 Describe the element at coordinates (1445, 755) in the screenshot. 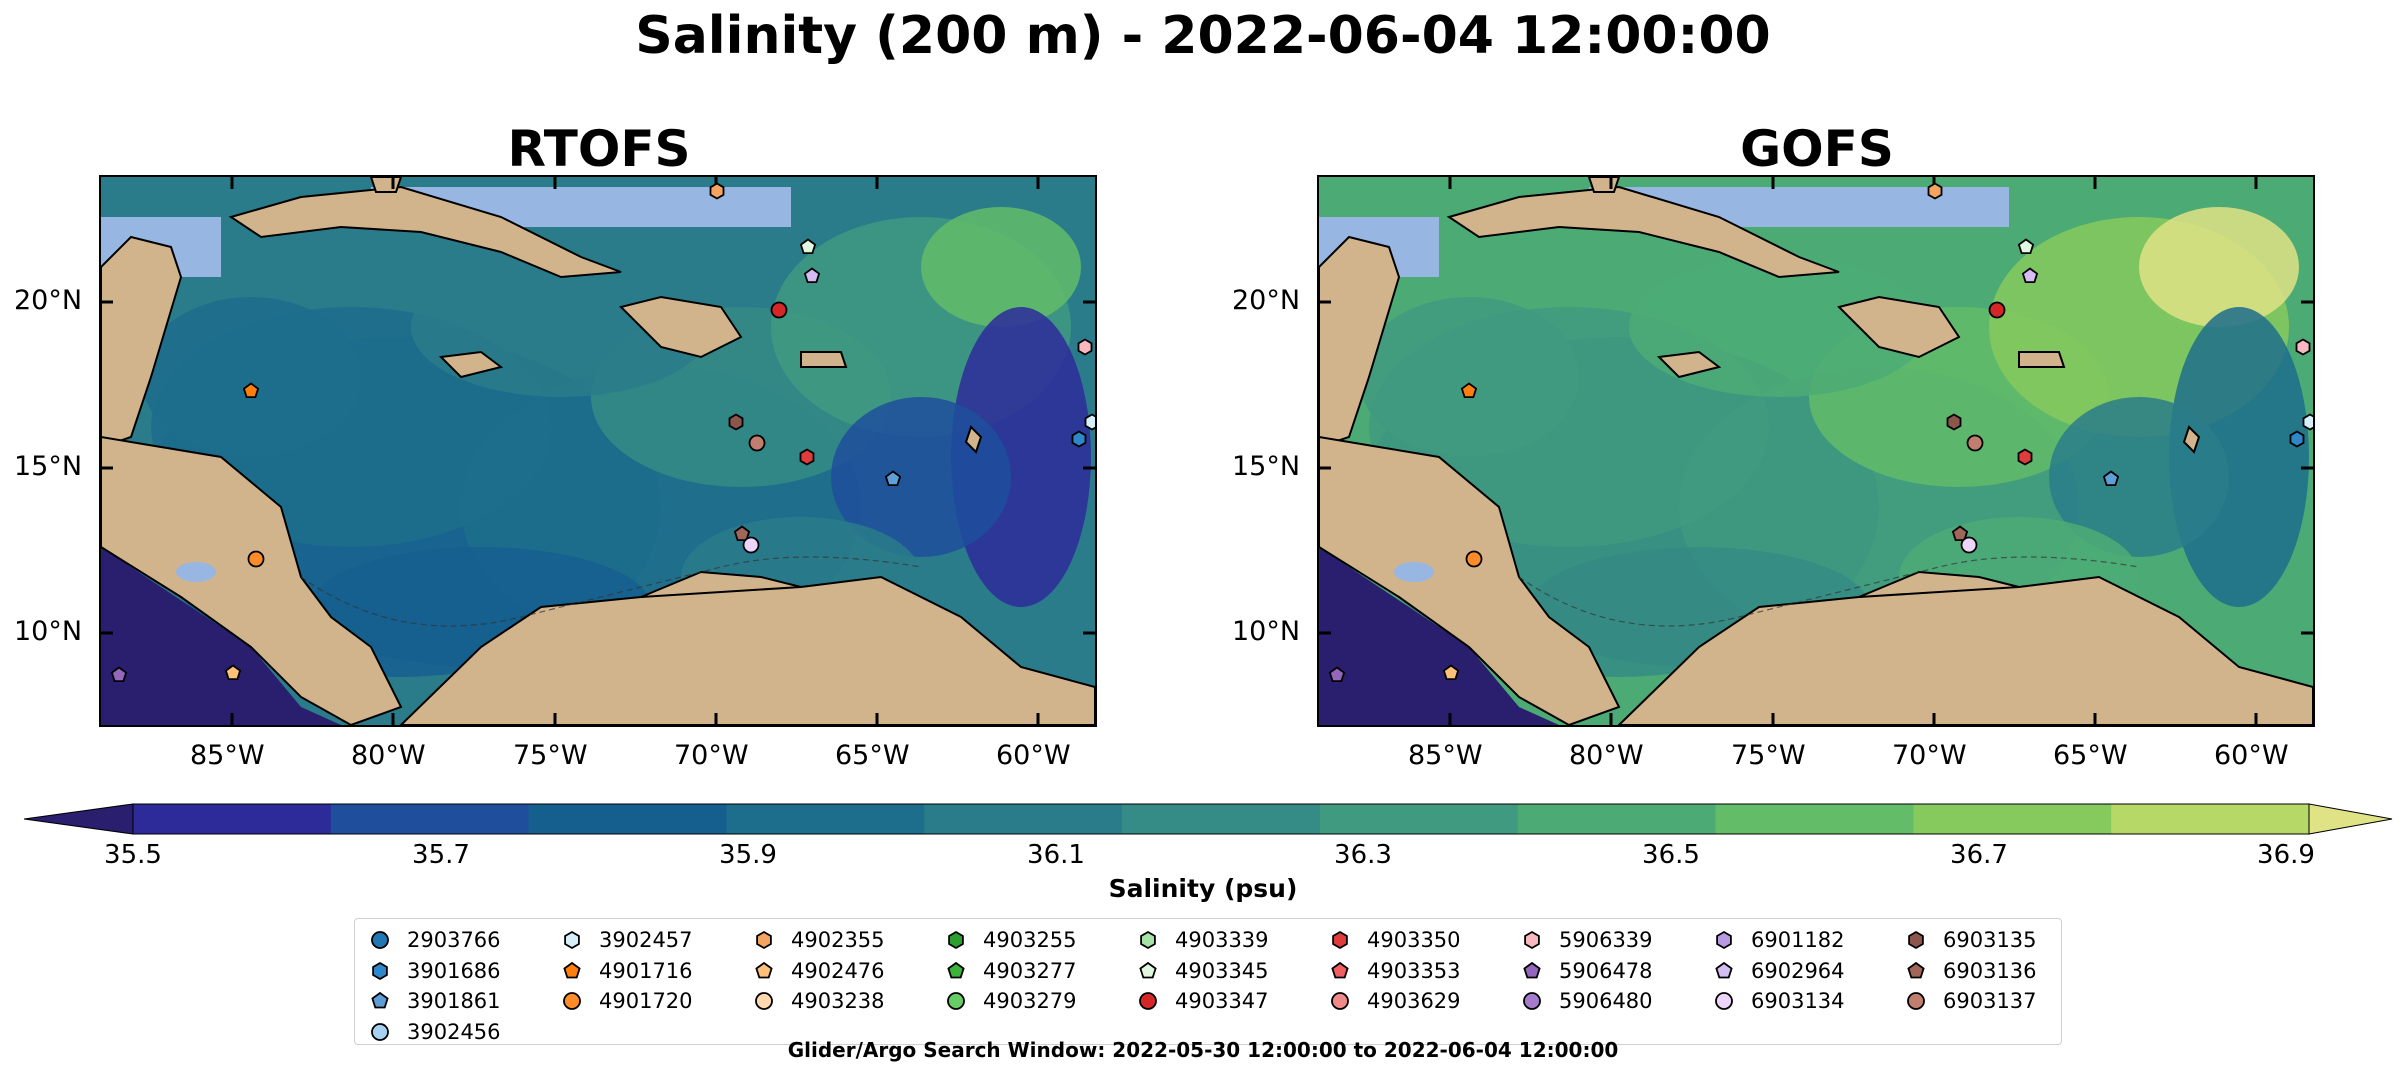

I see `x-tick-label: 85°W` at that location.